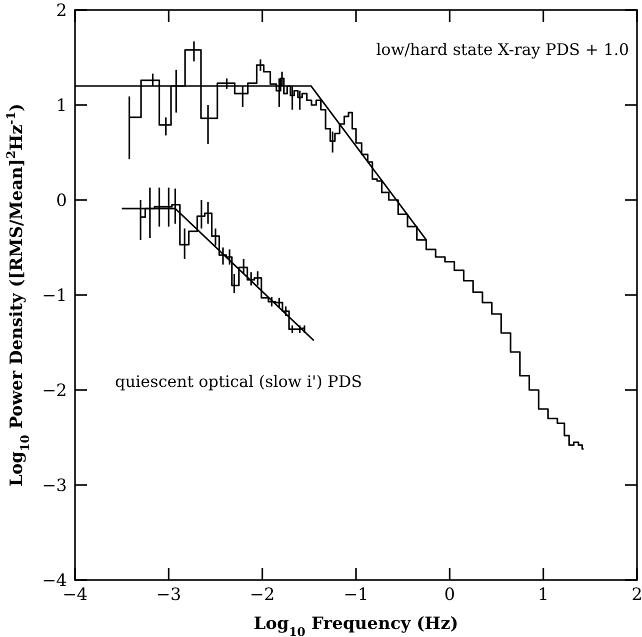 The width and height of the screenshot is (642, 637). What do you see at coordinates (502, 49) in the screenshot?
I see `annotation: low/hard state X-ray PDS + 1.0` at bounding box center [502, 49].